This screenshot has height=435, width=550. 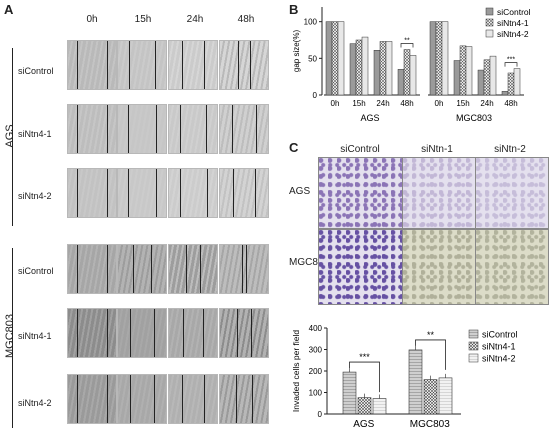 What do you see at coordinates (430, 424) in the screenshot?
I see `x-tick-label: MGC803` at bounding box center [430, 424].